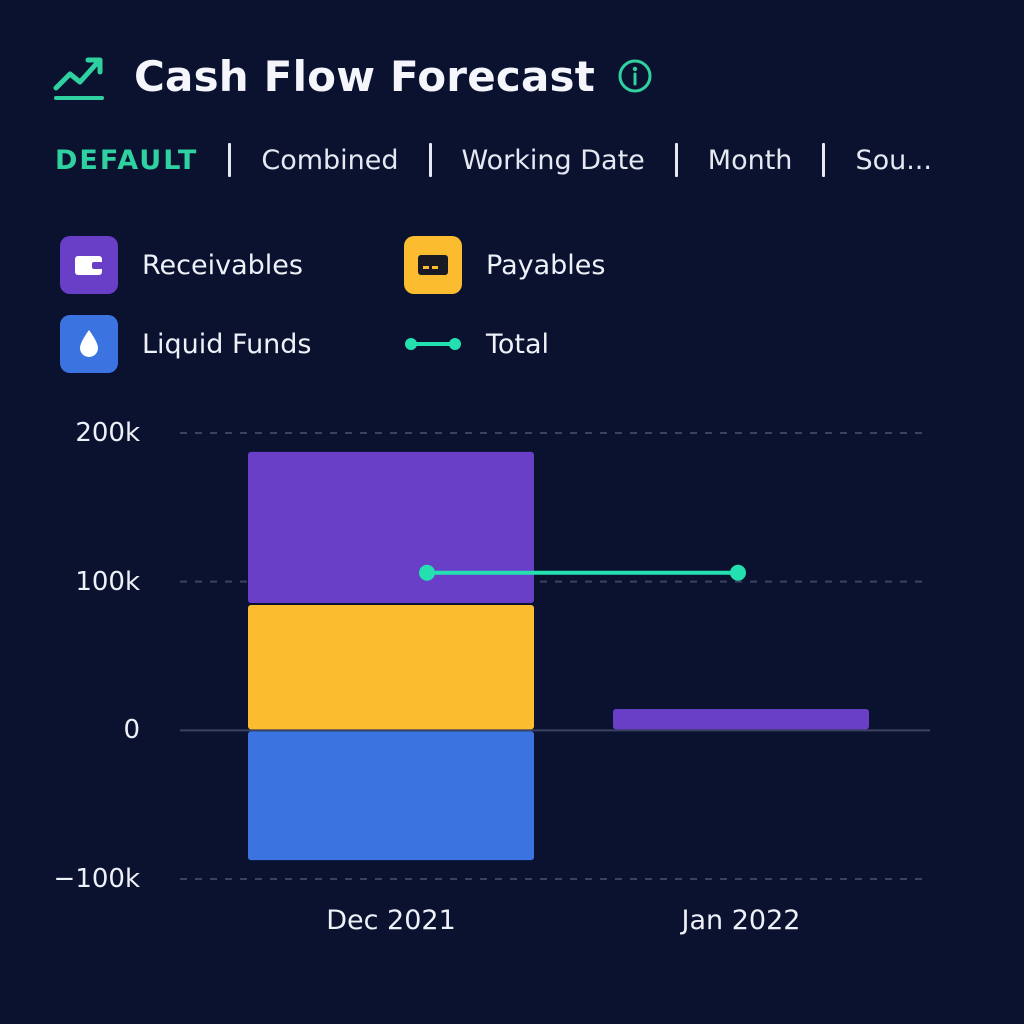  What do you see at coordinates (222, 265) in the screenshot?
I see `legend-label: Receivables` at bounding box center [222, 265].